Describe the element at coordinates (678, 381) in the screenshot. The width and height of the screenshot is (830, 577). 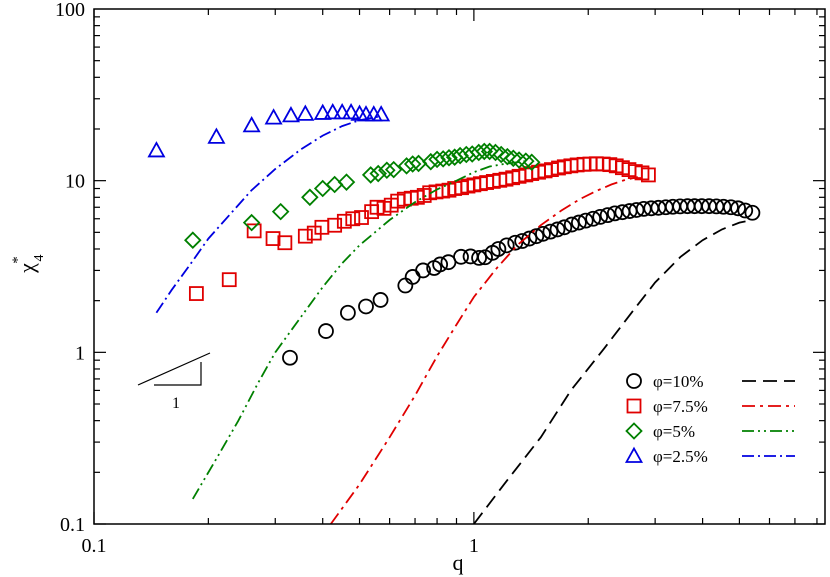
I see `legend-label: φ=10%` at that location.